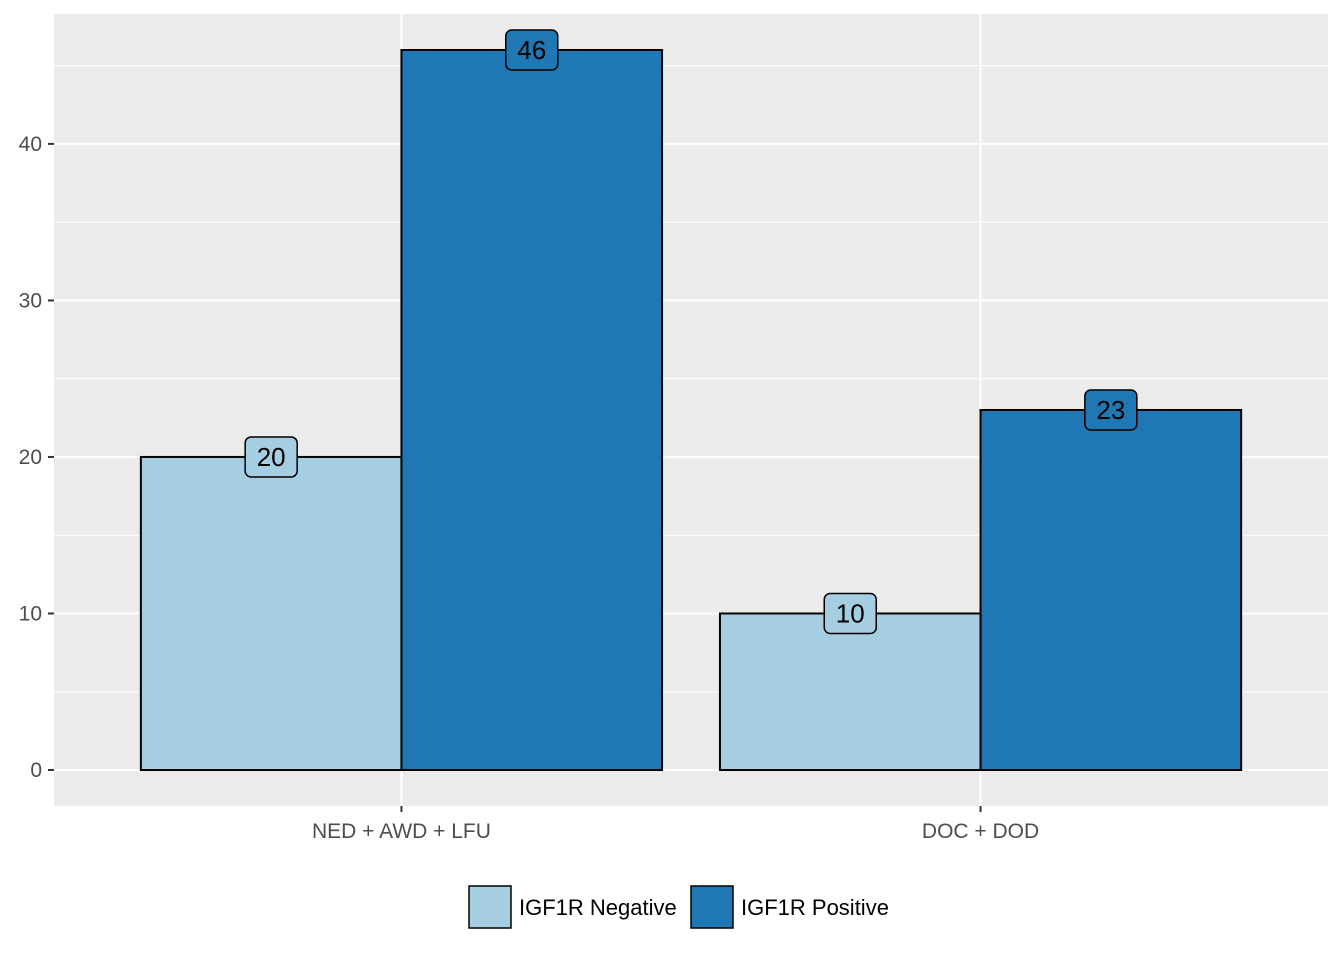  Describe the element at coordinates (30, 613) in the screenshot. I see `y-tick-label: 10` at that location.